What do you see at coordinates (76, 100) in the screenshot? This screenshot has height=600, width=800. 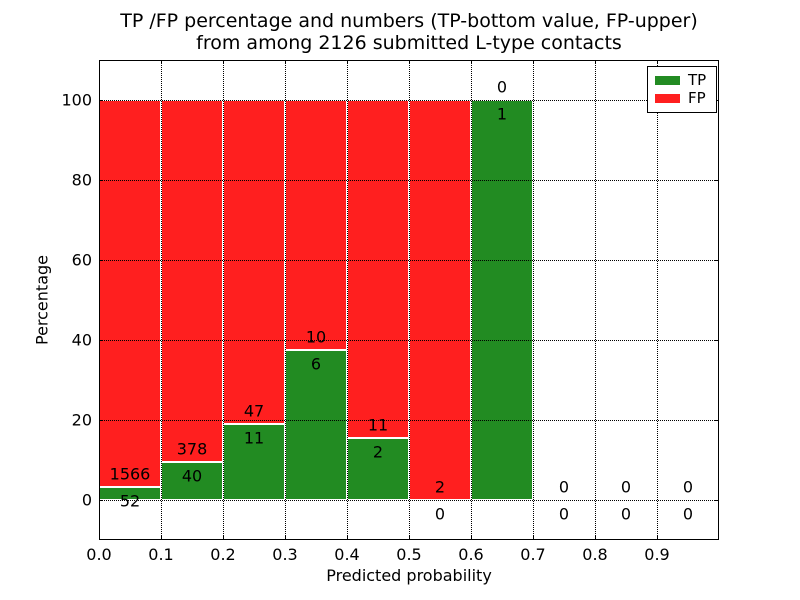 I see `y-tick-label: 100` at bounding box center [76, 100].